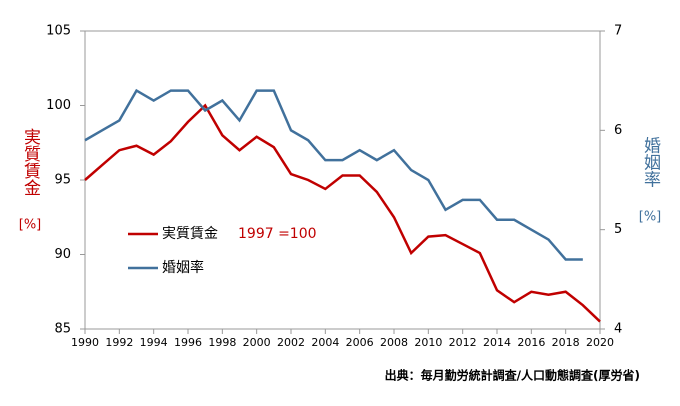 Image resolution: width=680 pixels, height=406 pixels. I want to click on x-tick-label: 2000, so click(257, 342).